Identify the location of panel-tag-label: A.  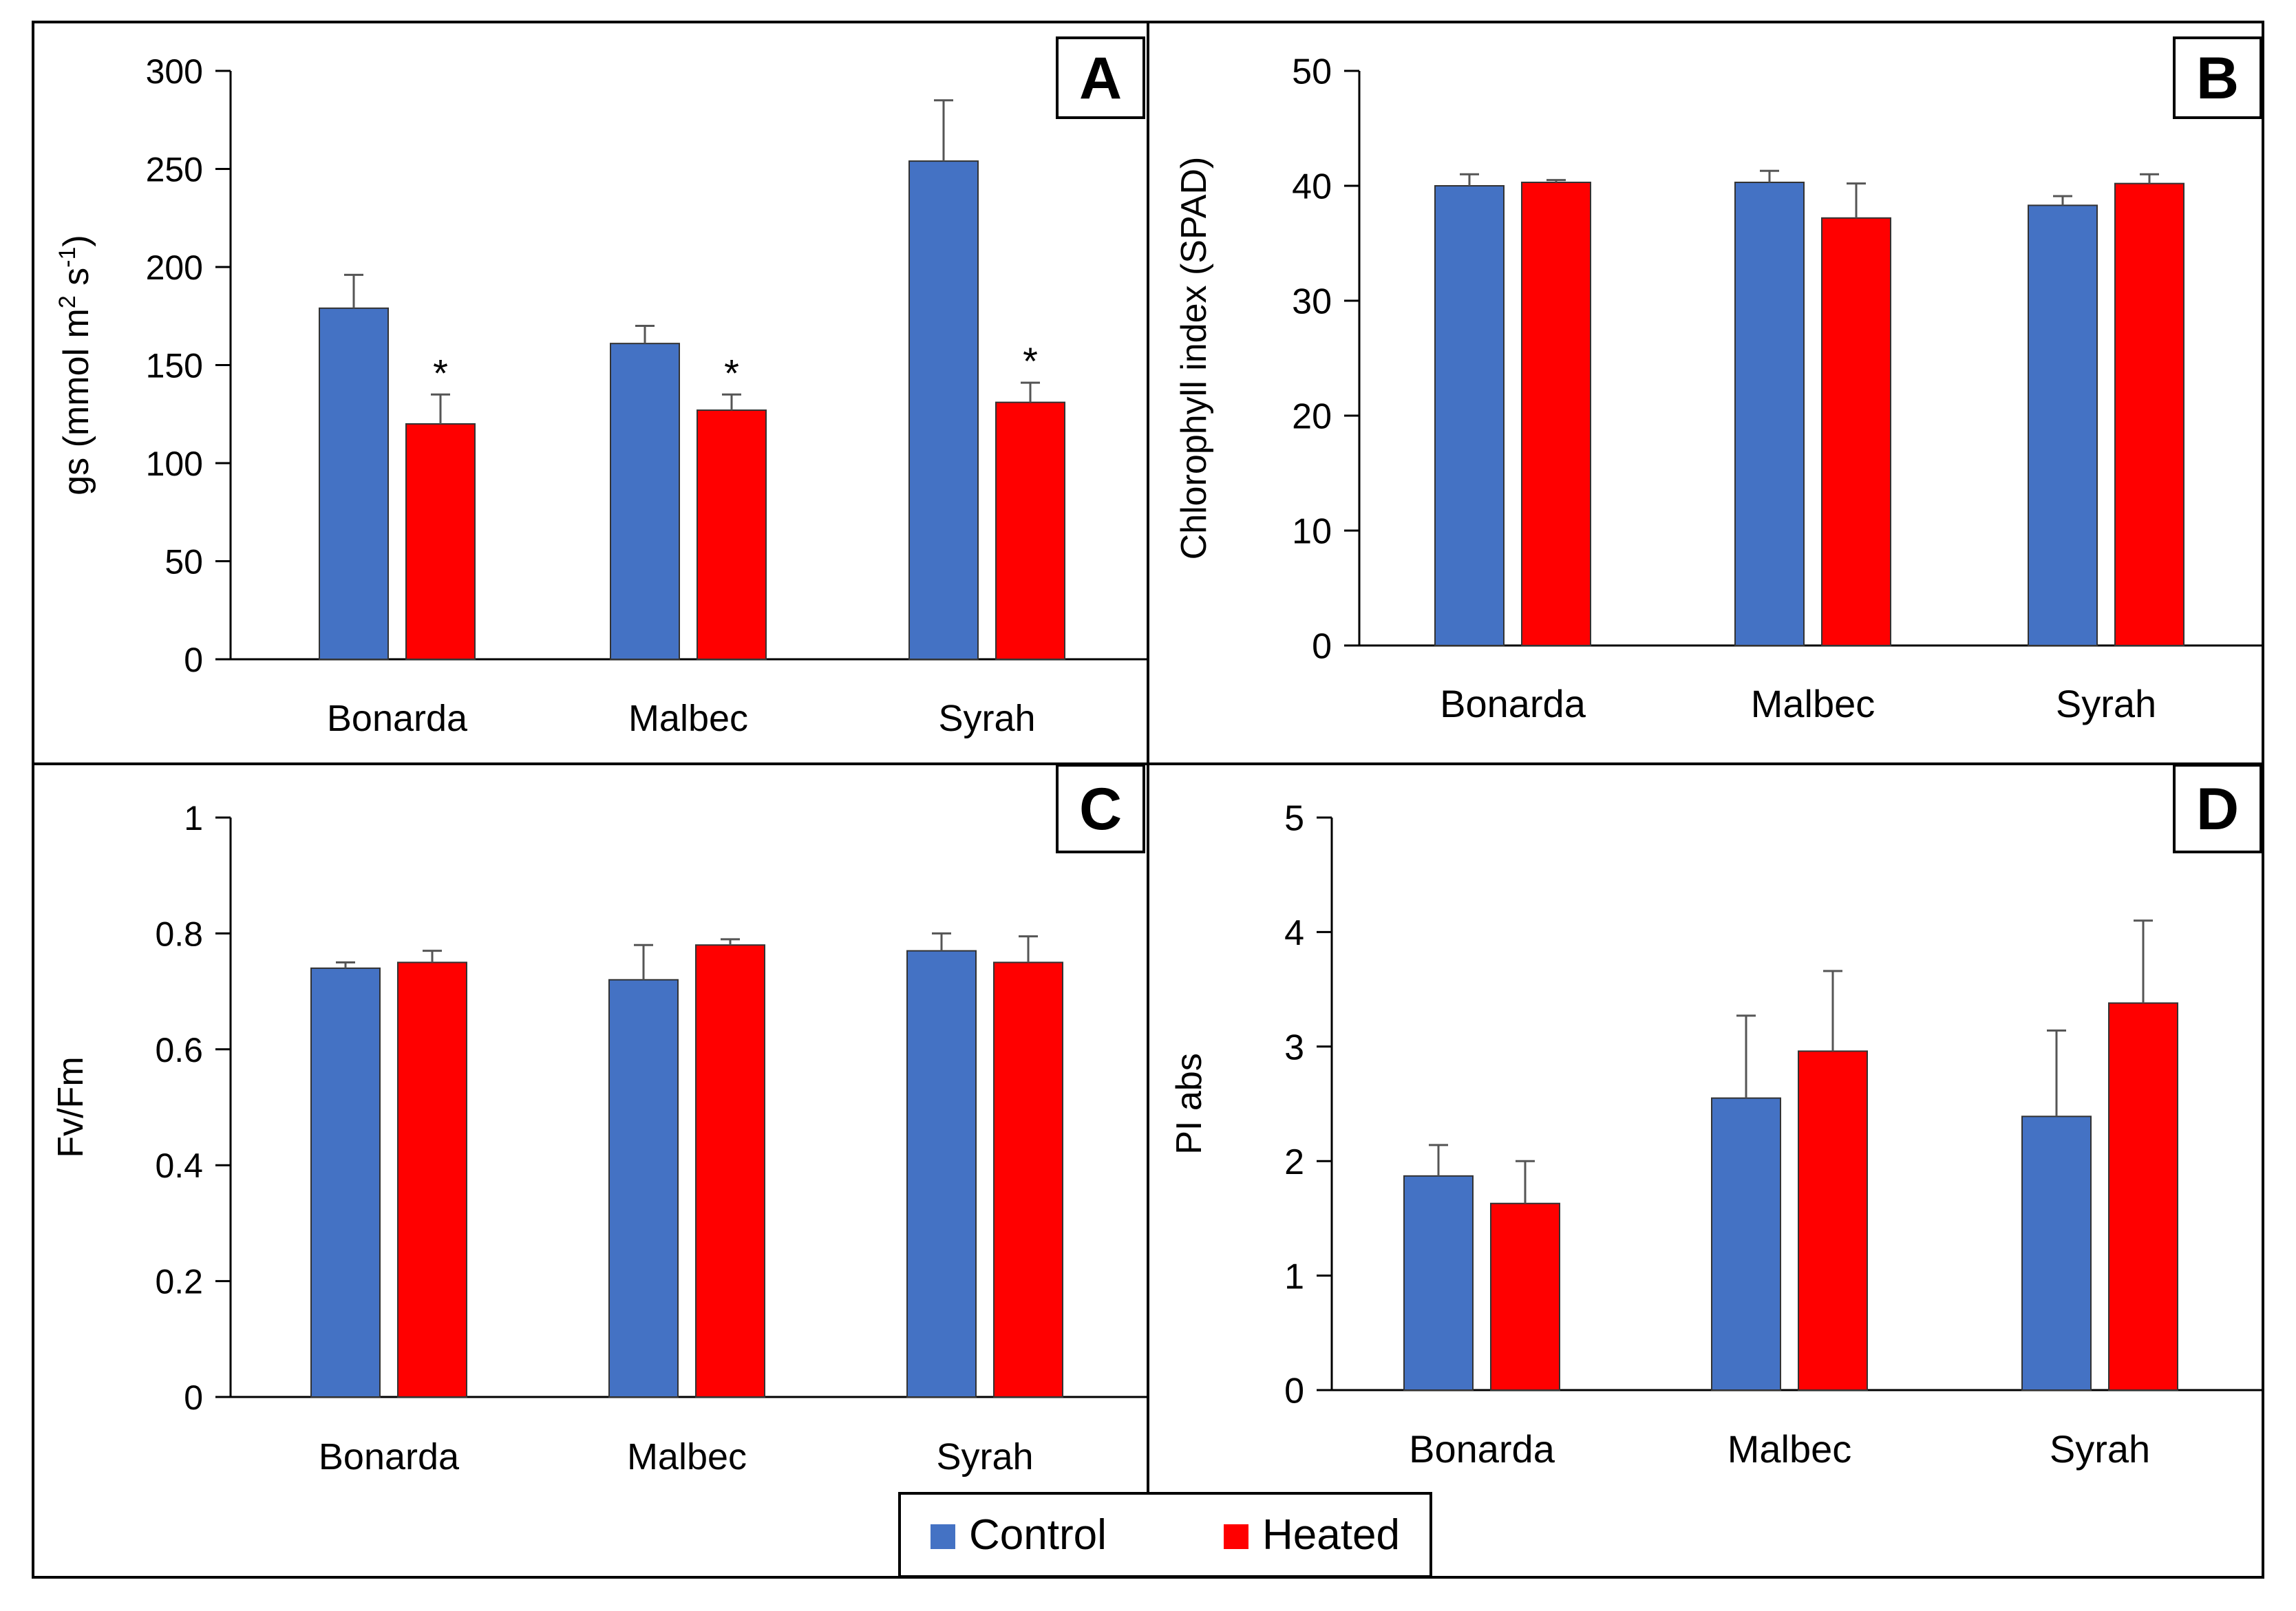
(1101, 78).